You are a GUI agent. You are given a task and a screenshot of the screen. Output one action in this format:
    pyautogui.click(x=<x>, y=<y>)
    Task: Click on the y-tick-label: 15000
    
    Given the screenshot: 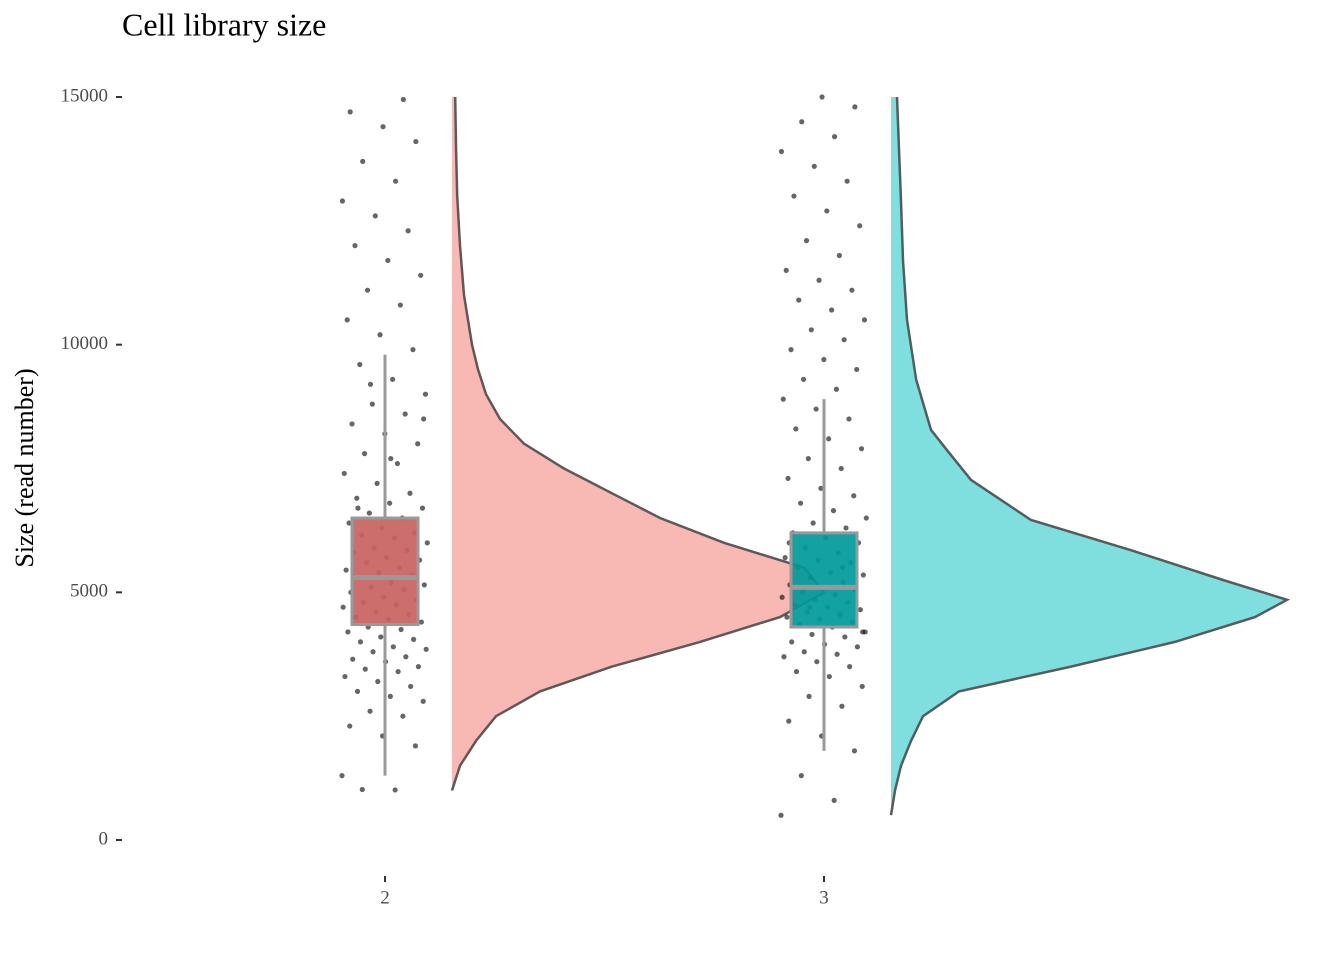 What is the action you would take?
    pyautogui.click(x=85, y=95)
    